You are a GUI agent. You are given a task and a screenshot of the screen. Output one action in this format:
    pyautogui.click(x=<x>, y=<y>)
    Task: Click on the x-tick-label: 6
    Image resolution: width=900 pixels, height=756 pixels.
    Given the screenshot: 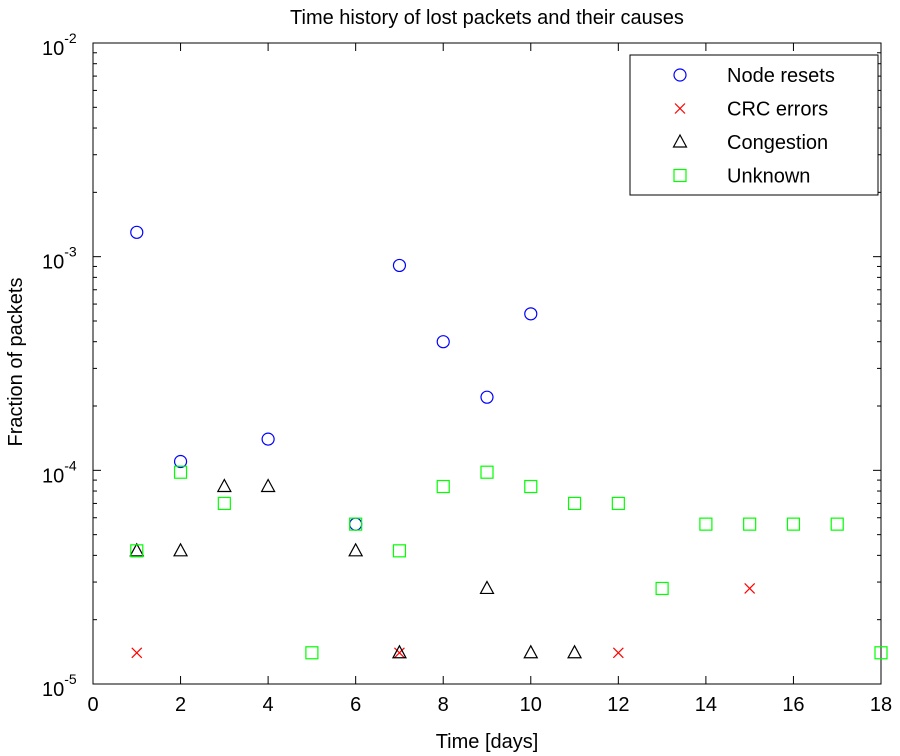 What is the action you would take?
    pyautogui.click(x=355, y=705)
    